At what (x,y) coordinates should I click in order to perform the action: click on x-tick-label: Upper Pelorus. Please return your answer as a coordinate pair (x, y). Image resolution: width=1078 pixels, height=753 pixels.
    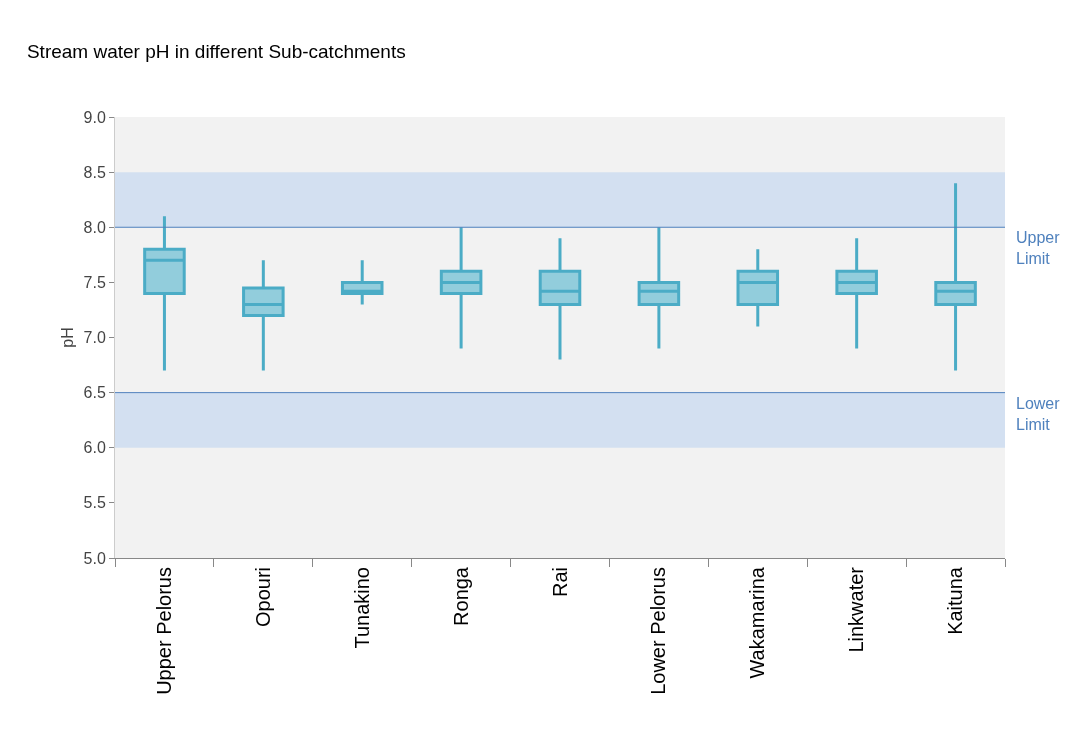
    Looking at the image, I should click on (163, 631).